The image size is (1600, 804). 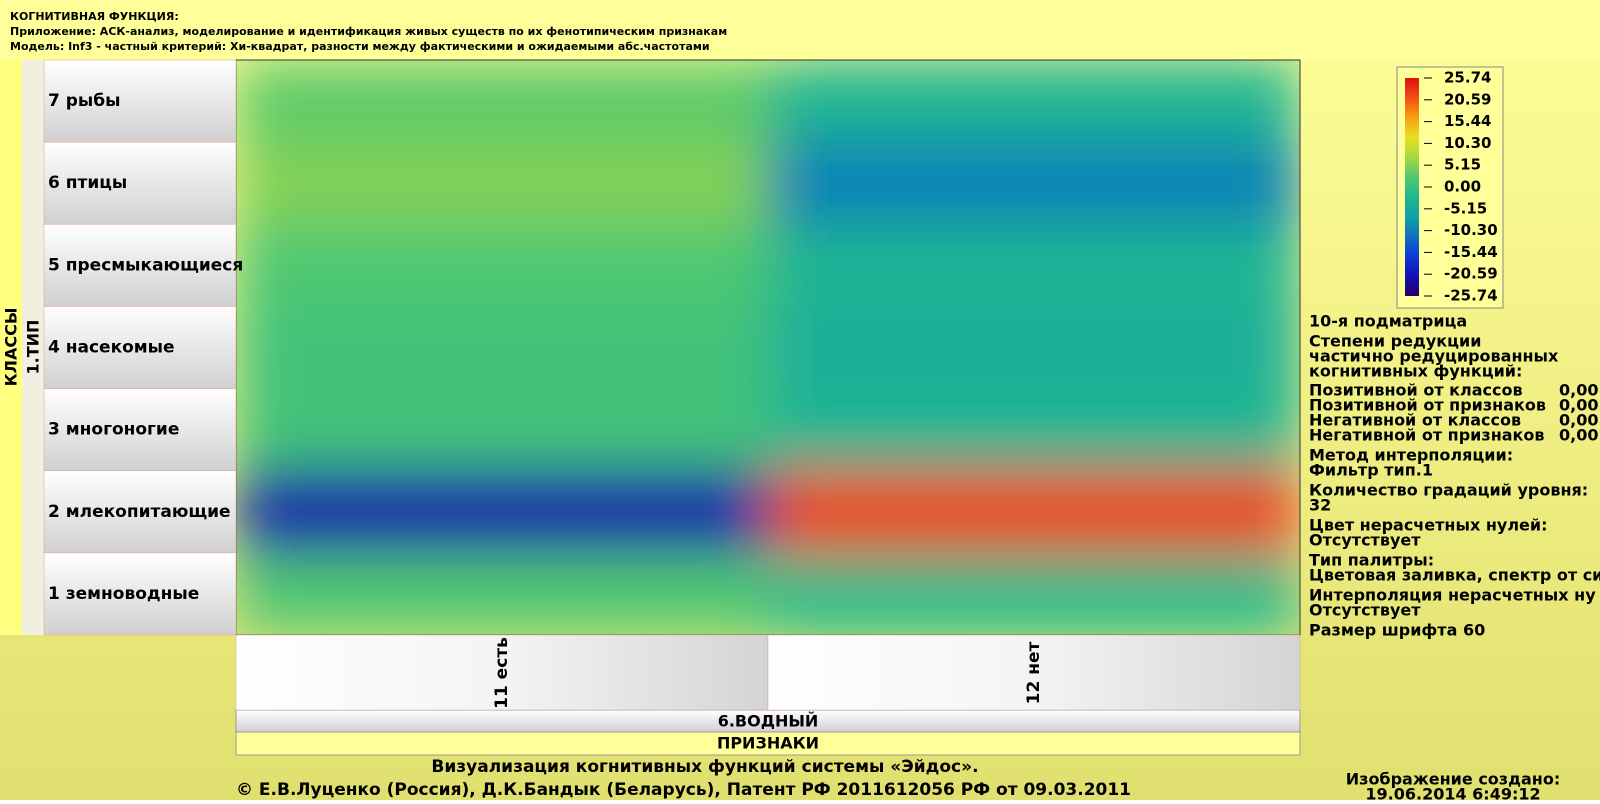 I want to click on colorbar-tick-label: -10.30, so click(x=1471, y=230).